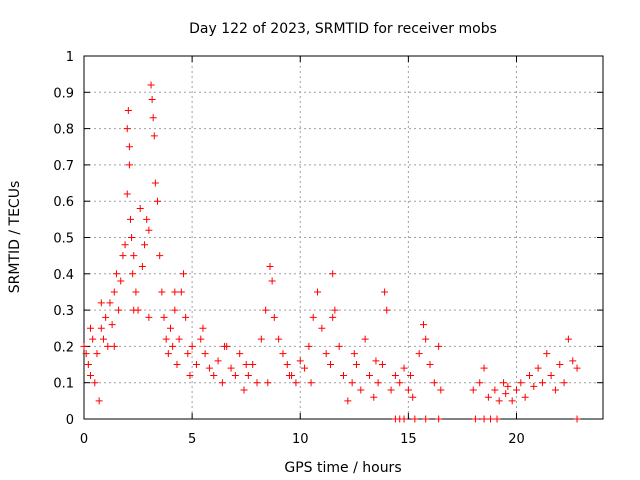 The height and width of the screenshot is (480, 640). I want to click on y-tick-label: 0.6, so click(63, 202).